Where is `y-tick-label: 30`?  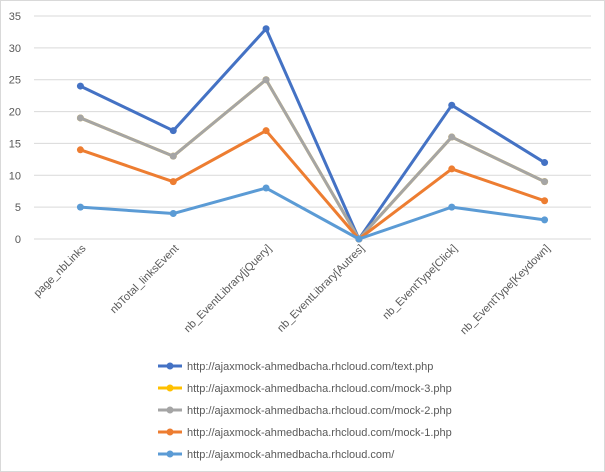
y-tick-label: 30 is located at coordinates (15, 49).